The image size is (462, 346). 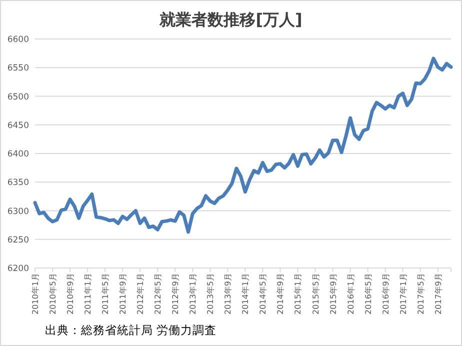 What do you see at coordinates (105, 293) in the screenshot?
I see `x-tick-label: 2011年5月` at bounding box center [105, 293].